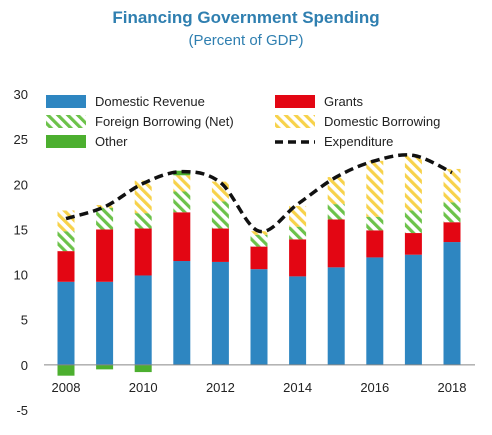 This screenshot has width=492, height=435. I want to click on legend-swatch-other, so click(66, 141).